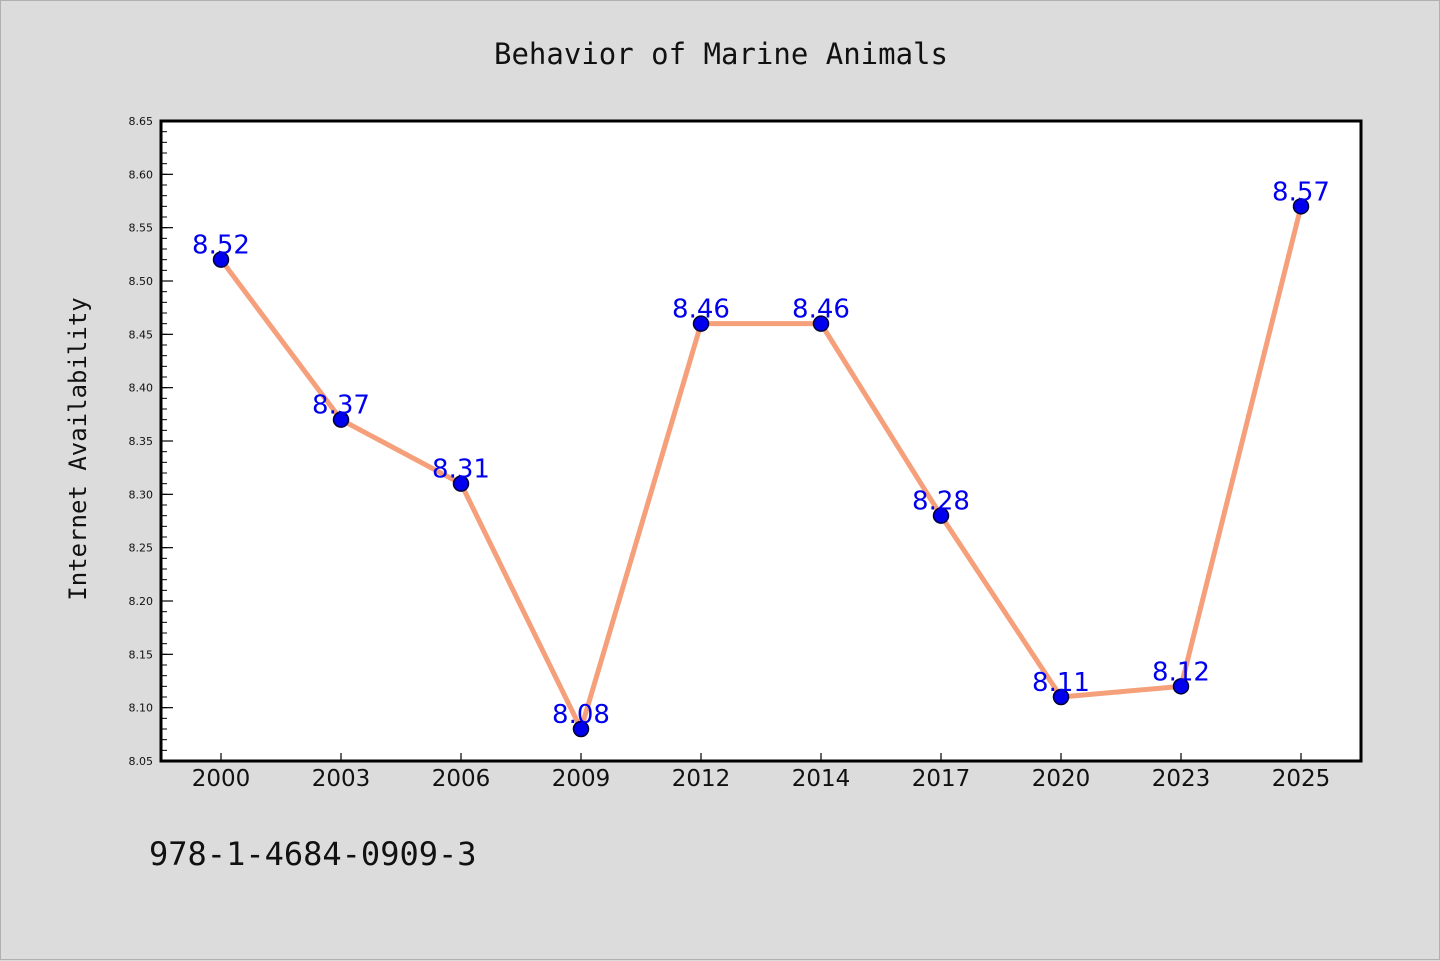 This screenshot has height=961, width=1440. Describe the element at coordinates (141, 494) in the screenshot. I see `y-tick-label: 8.30` at that location.